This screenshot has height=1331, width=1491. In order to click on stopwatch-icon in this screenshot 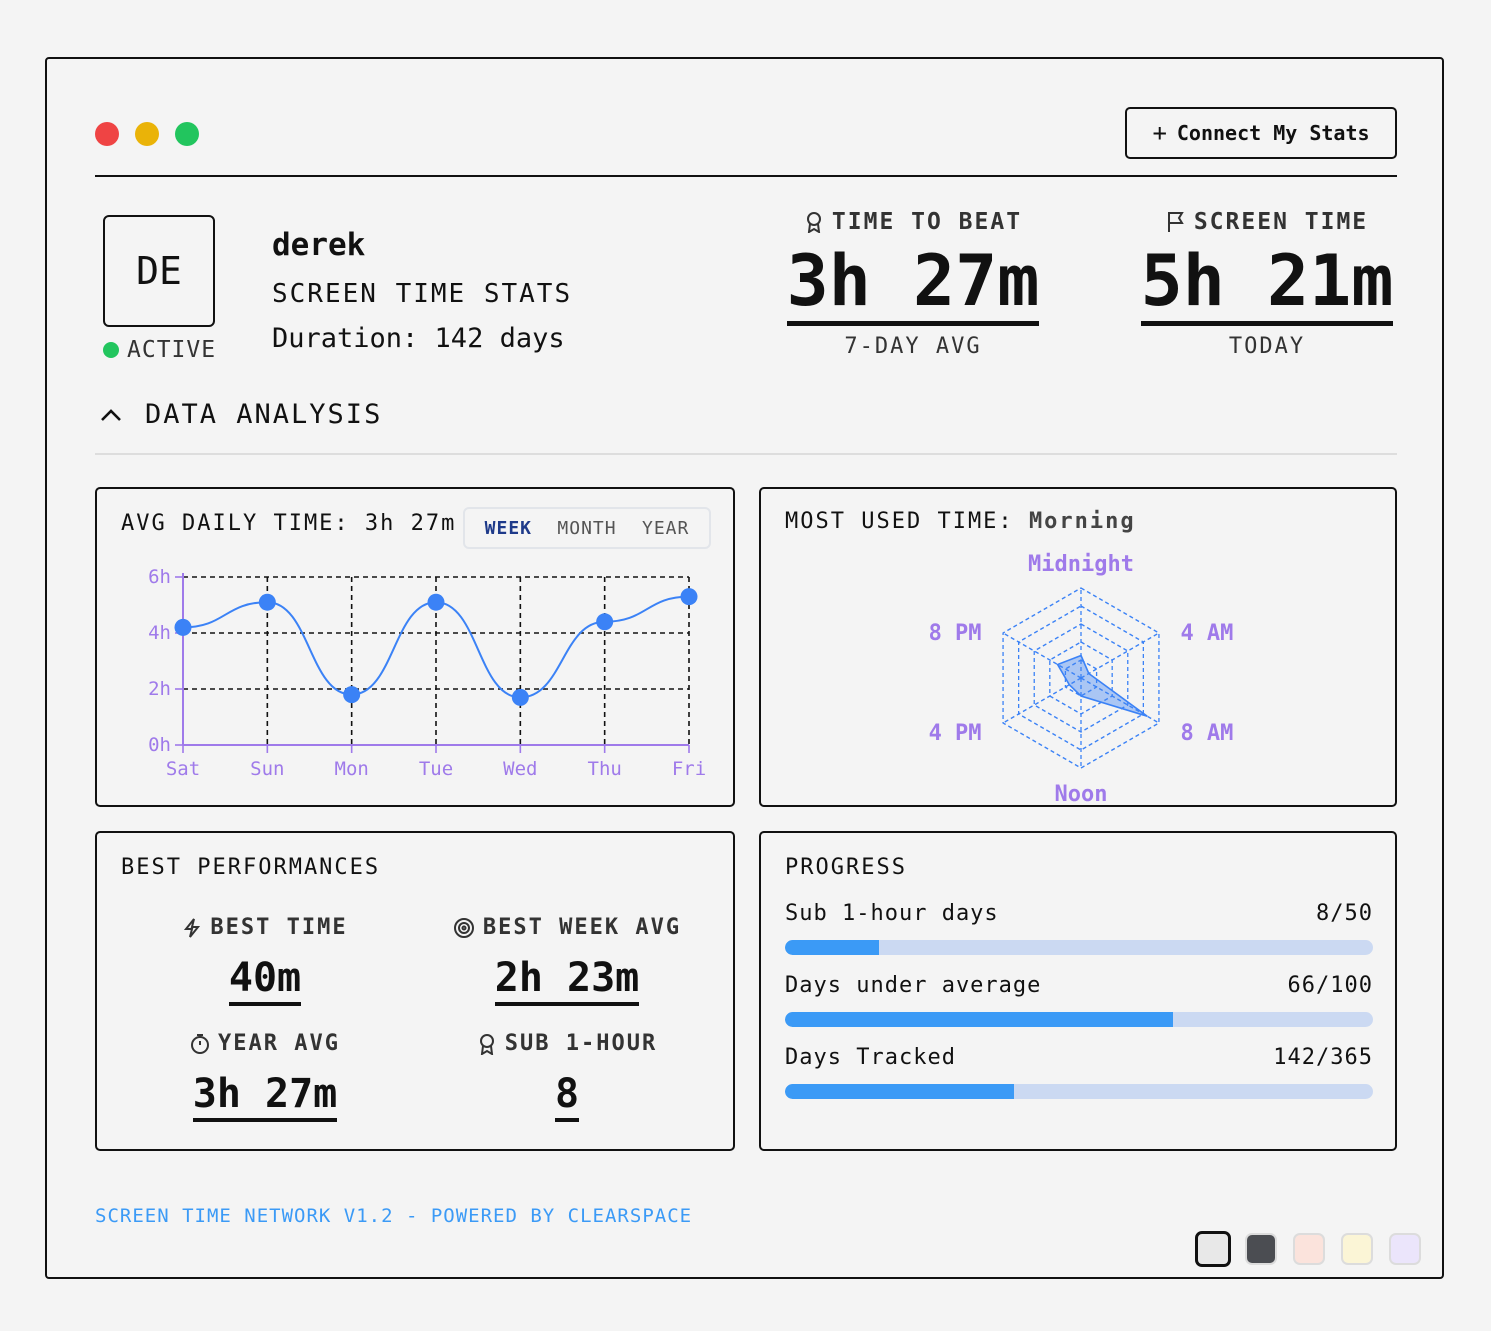, I will do `click(200, 1043)`.